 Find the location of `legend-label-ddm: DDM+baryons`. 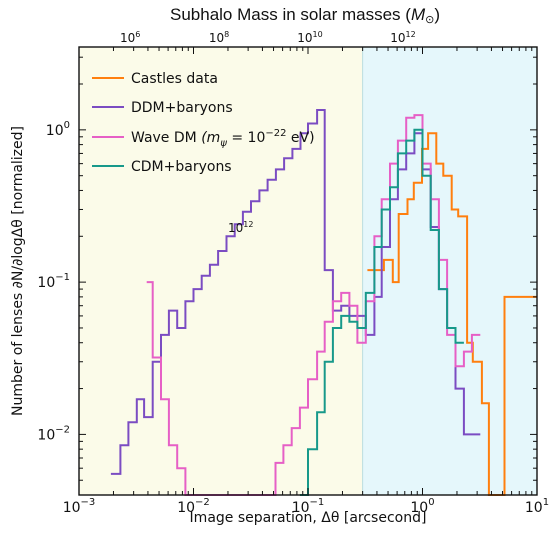

legend-label-ddm: DDM+baryons is located at coordinates (182, 108).